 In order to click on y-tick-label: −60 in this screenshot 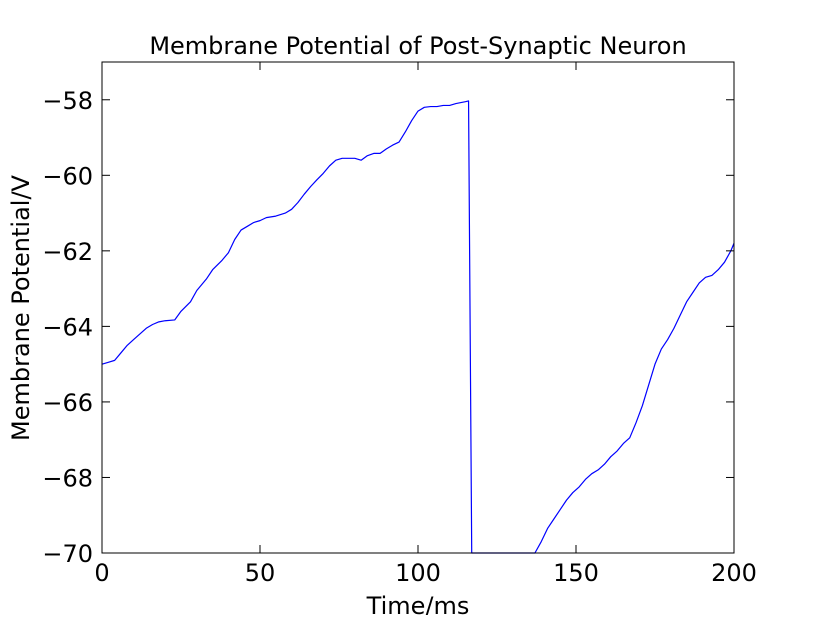, I will do `click(67, 176)`.